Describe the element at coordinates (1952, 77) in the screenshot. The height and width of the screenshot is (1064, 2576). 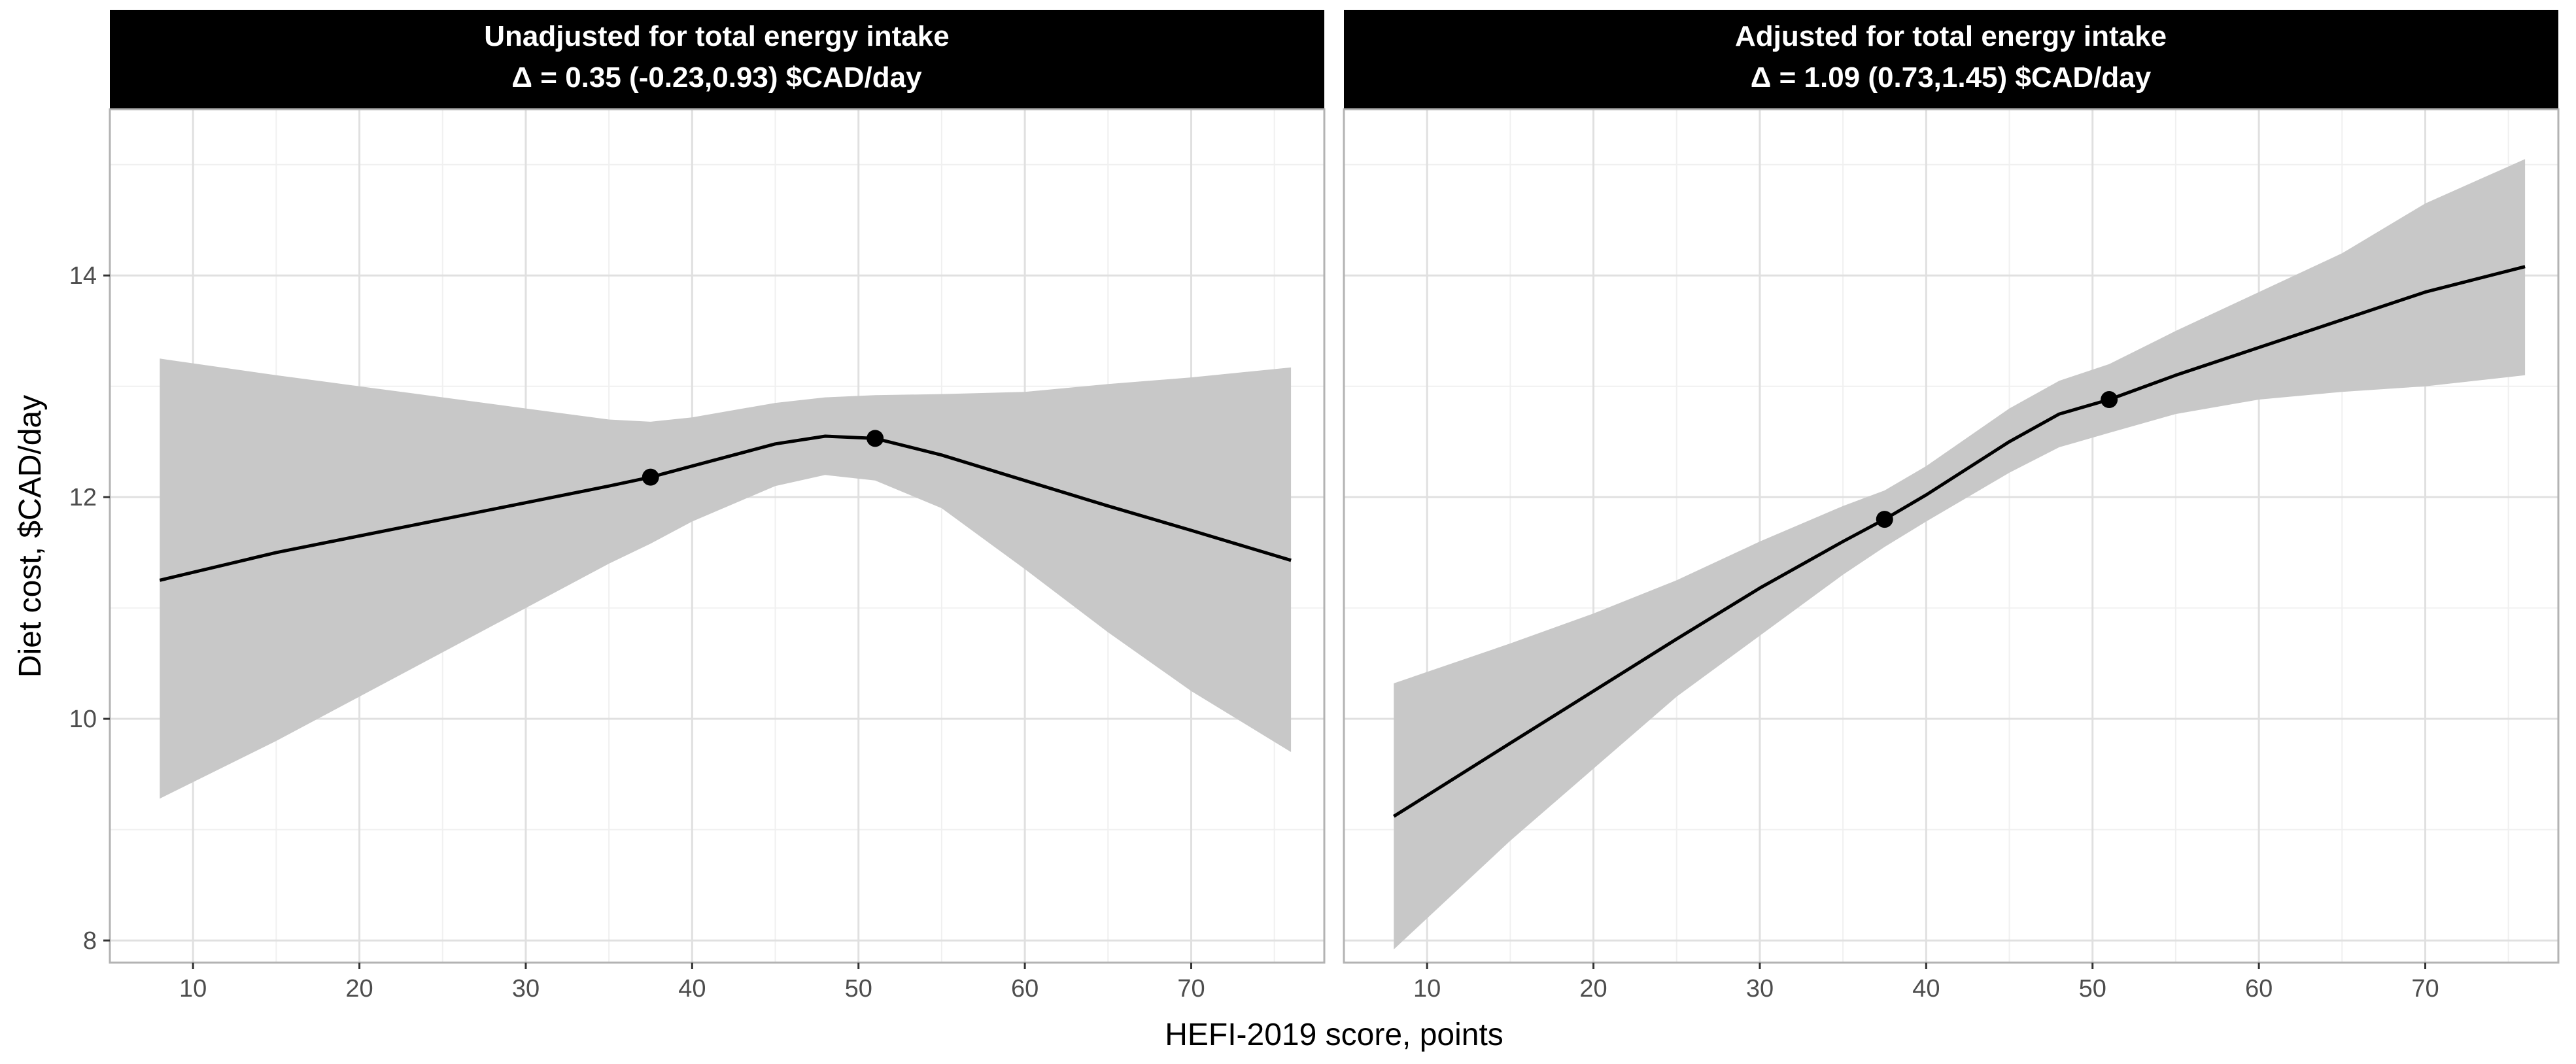
I see `strip-title-line2: Δ = 1.09 (0.73,1.45) $CAD/day` at that location.